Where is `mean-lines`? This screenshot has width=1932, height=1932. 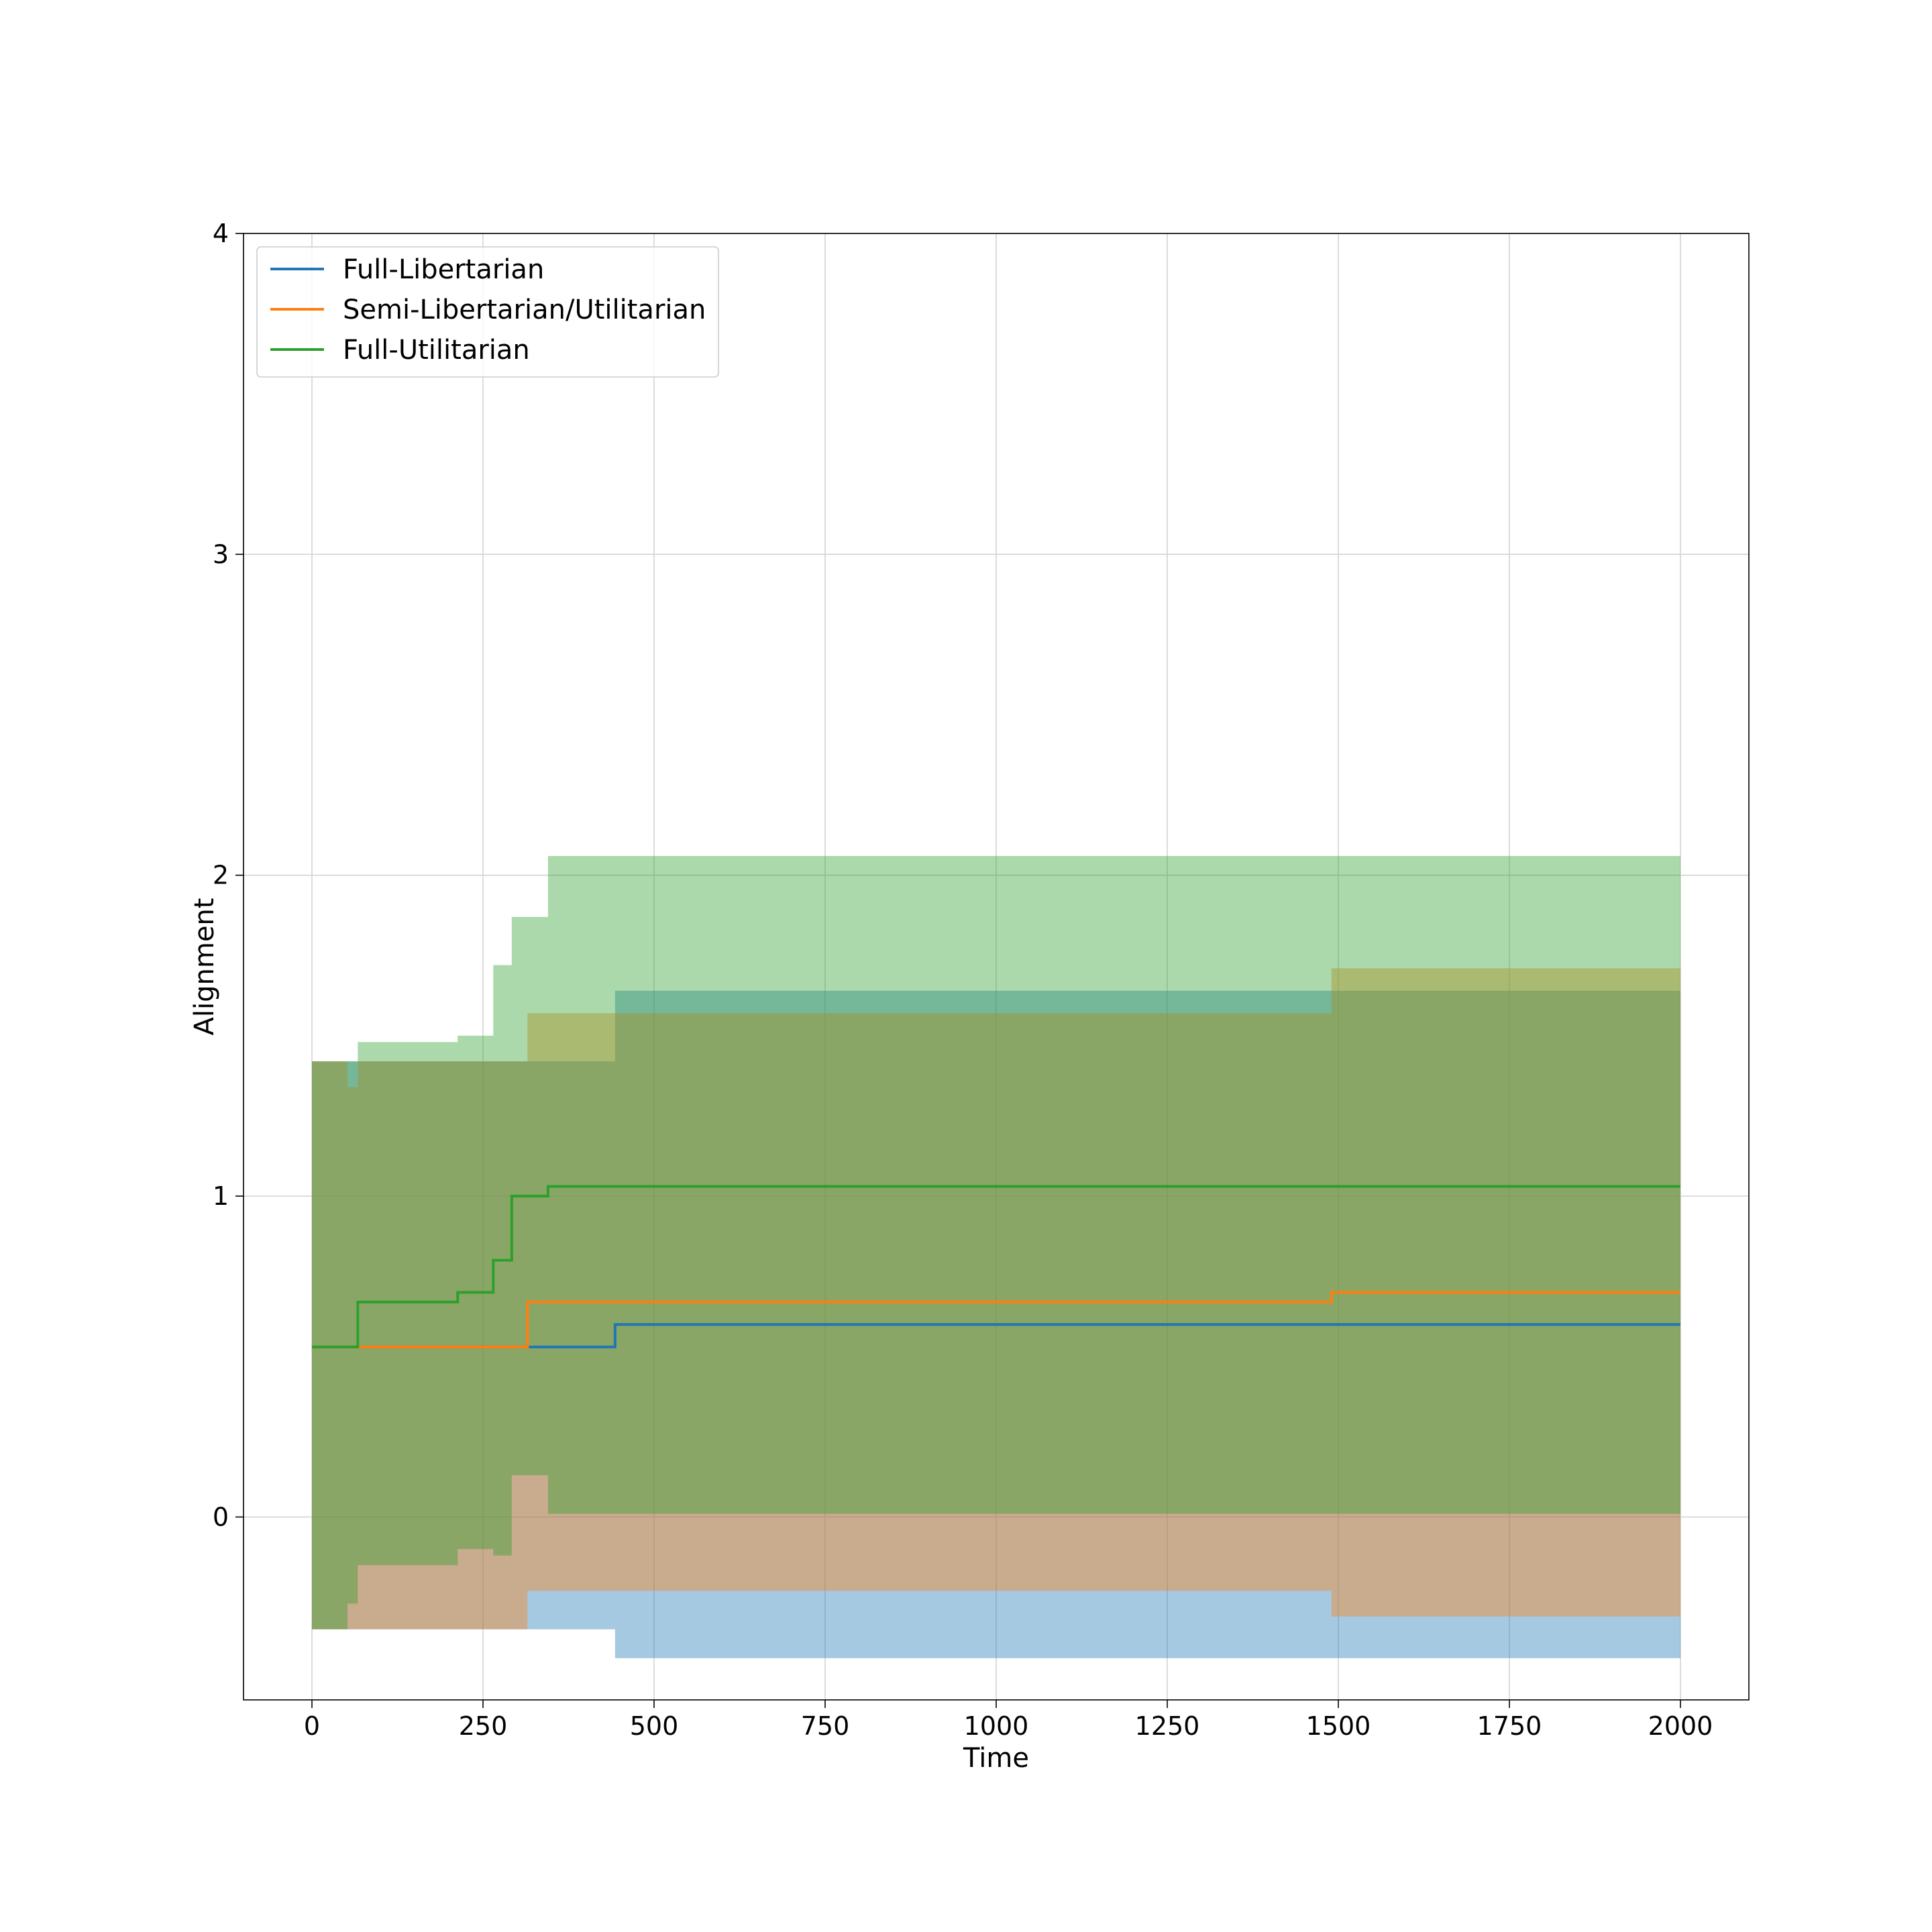 mean-lines is located at coordinates (996, 1266).